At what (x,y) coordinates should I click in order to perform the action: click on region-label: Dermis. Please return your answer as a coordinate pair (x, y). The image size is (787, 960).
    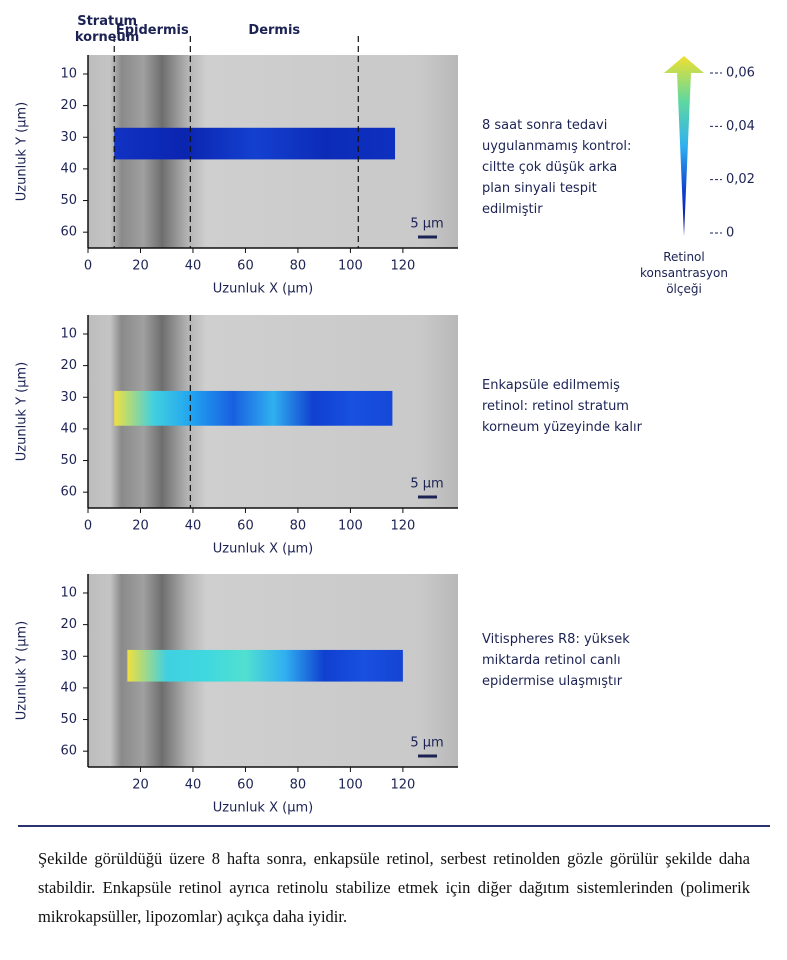
    Looking at the image, I should click on (274, 30).